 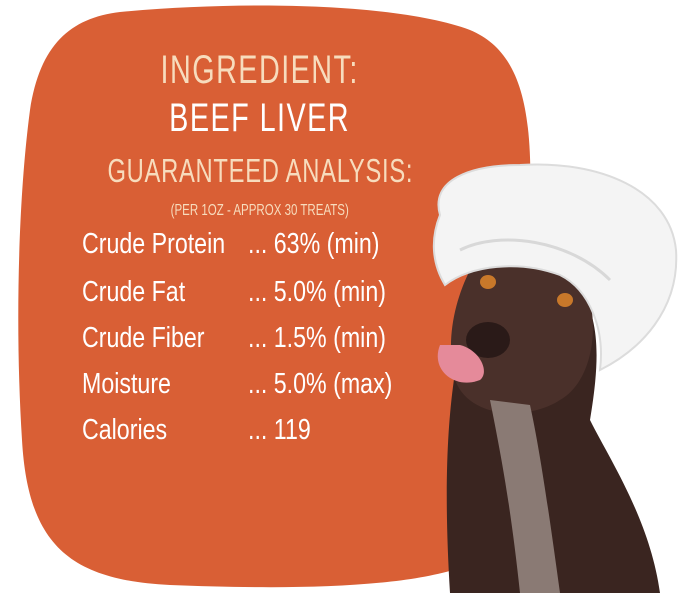 What do you see at coordinates (154, 244) in the screenshot?
I see `row-label: Crude Protein` at bounding box center [154, 244].